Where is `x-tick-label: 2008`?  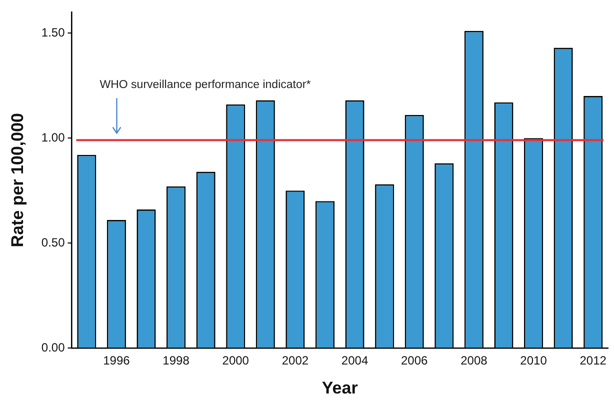
x-tick-label: 2008 is located at coordinates (474, 361).